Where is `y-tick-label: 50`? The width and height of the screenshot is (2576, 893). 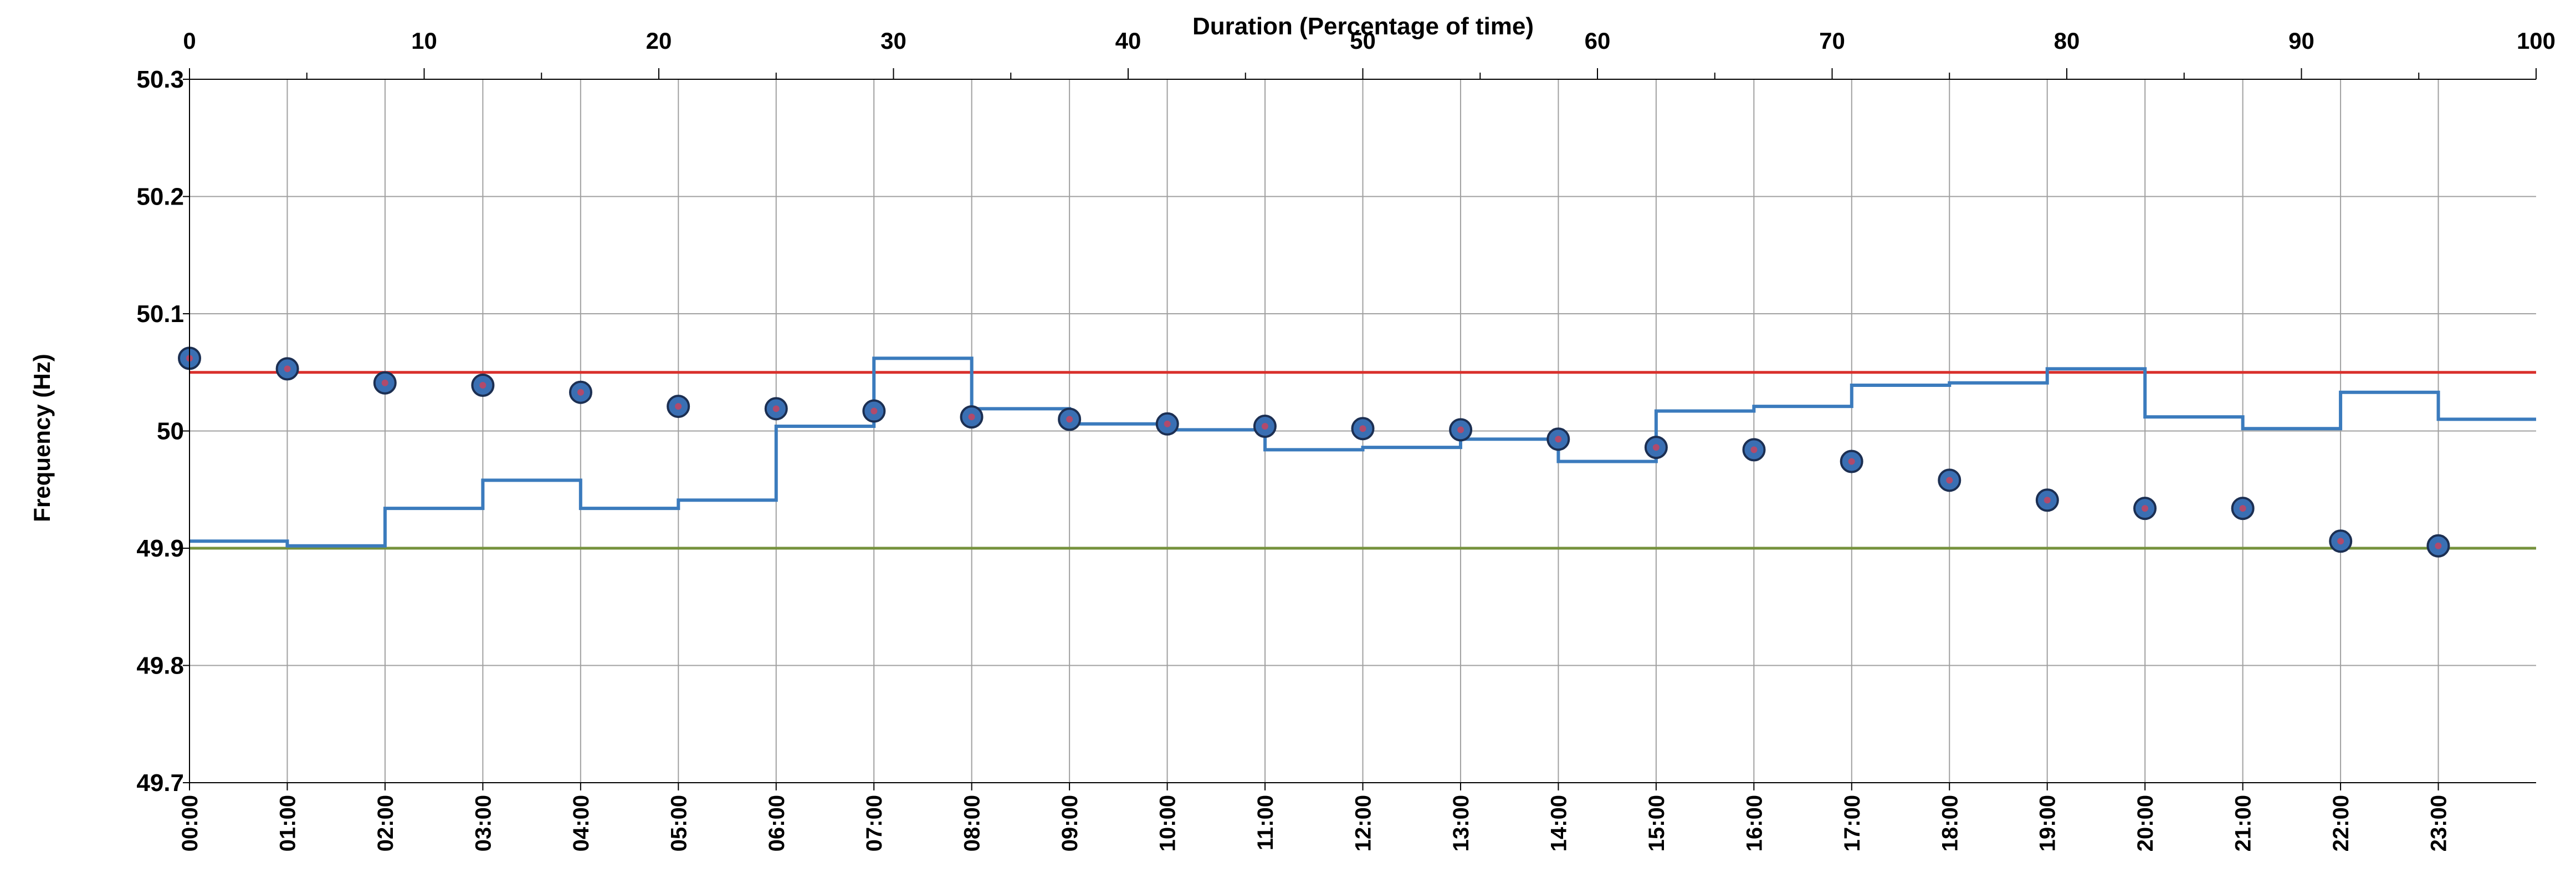 y-tick-label: 50 is located at coordinates (170, 431).